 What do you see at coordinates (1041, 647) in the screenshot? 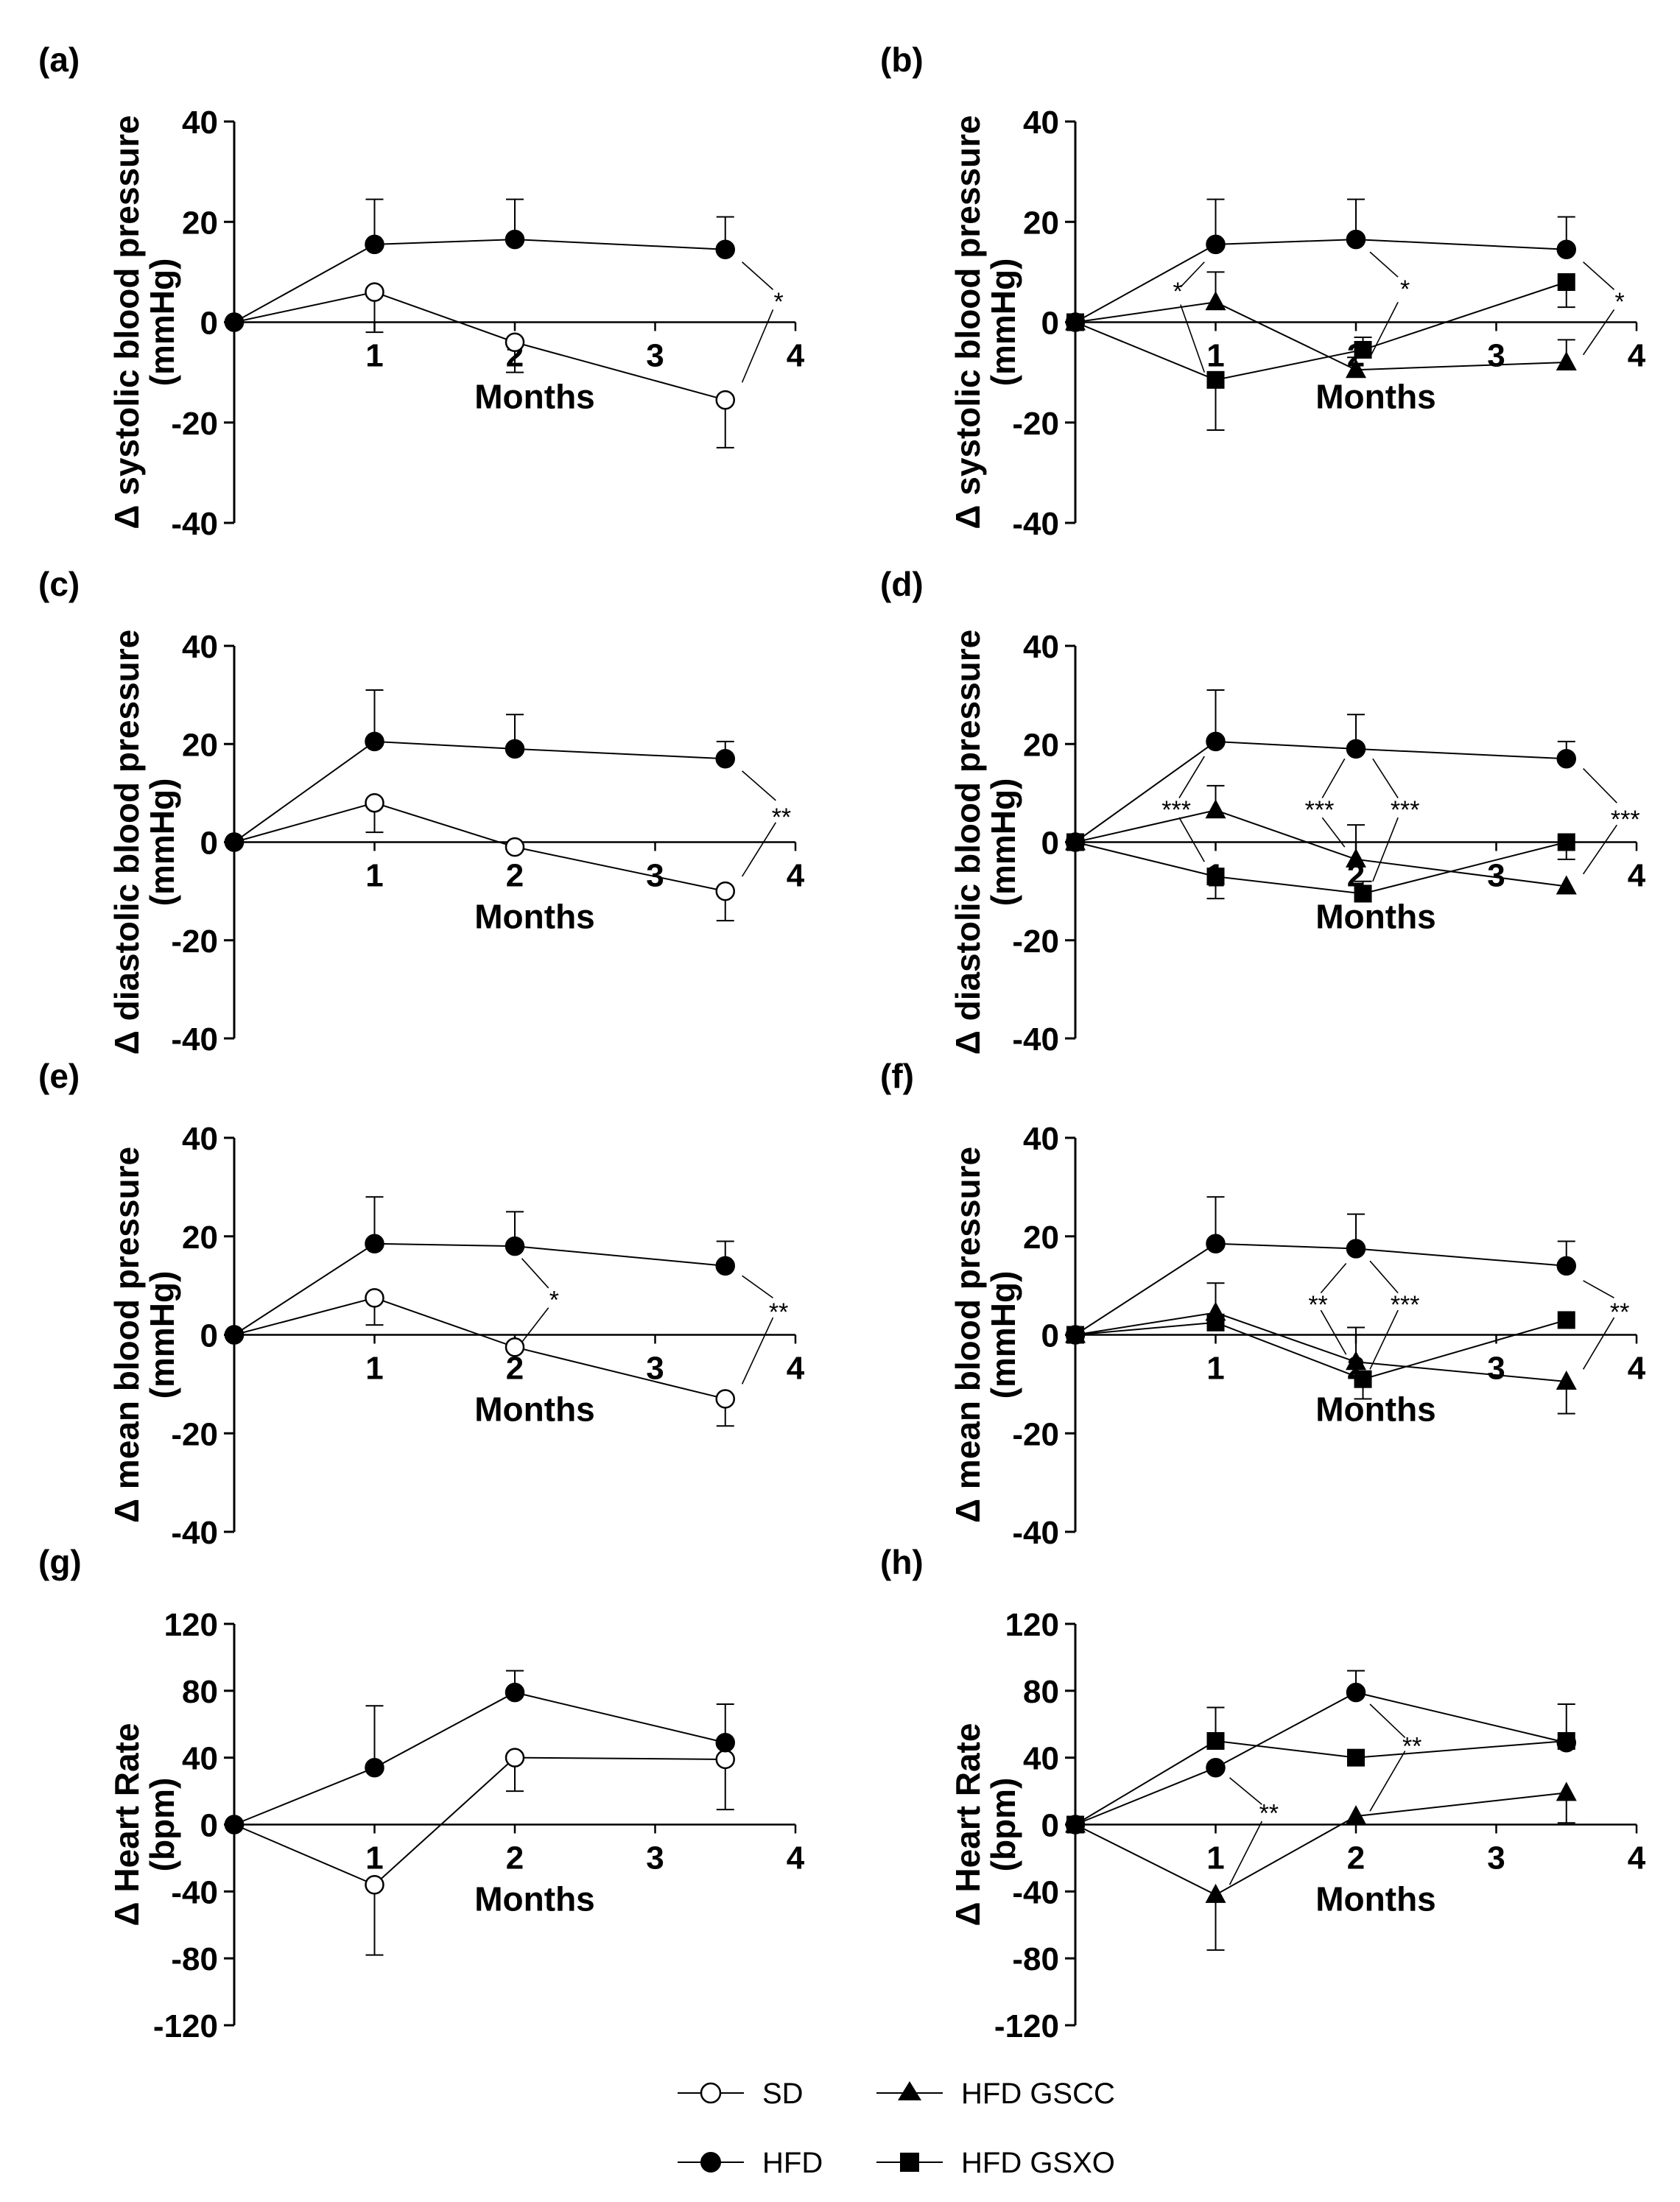
I see `y-tick-label-d: 40` at bounding box center [1041, 647].